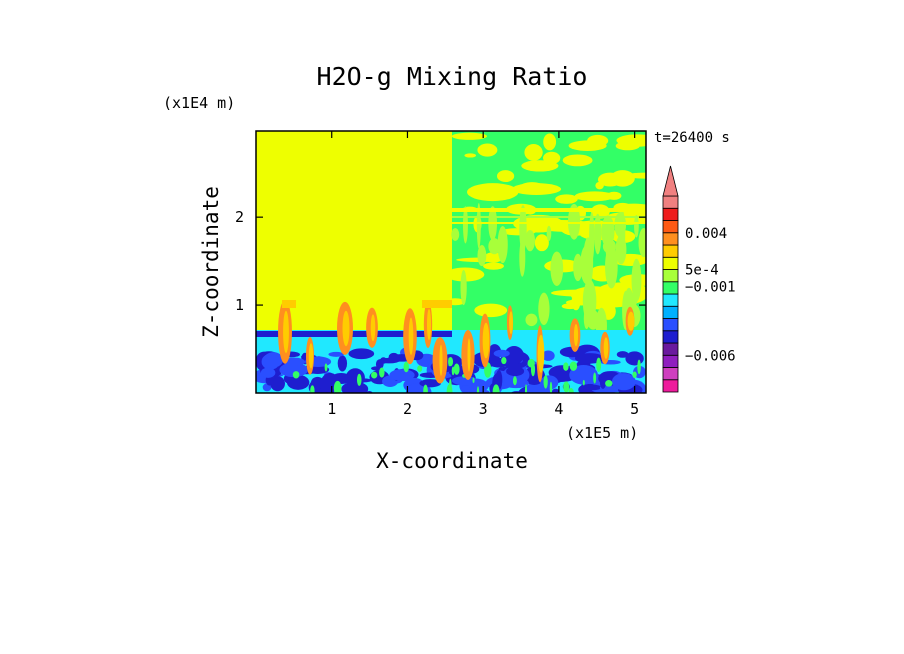 The width and height of the screenshot is (904, 654). I want to click on y-tick-label: 1, so click(239, 305).